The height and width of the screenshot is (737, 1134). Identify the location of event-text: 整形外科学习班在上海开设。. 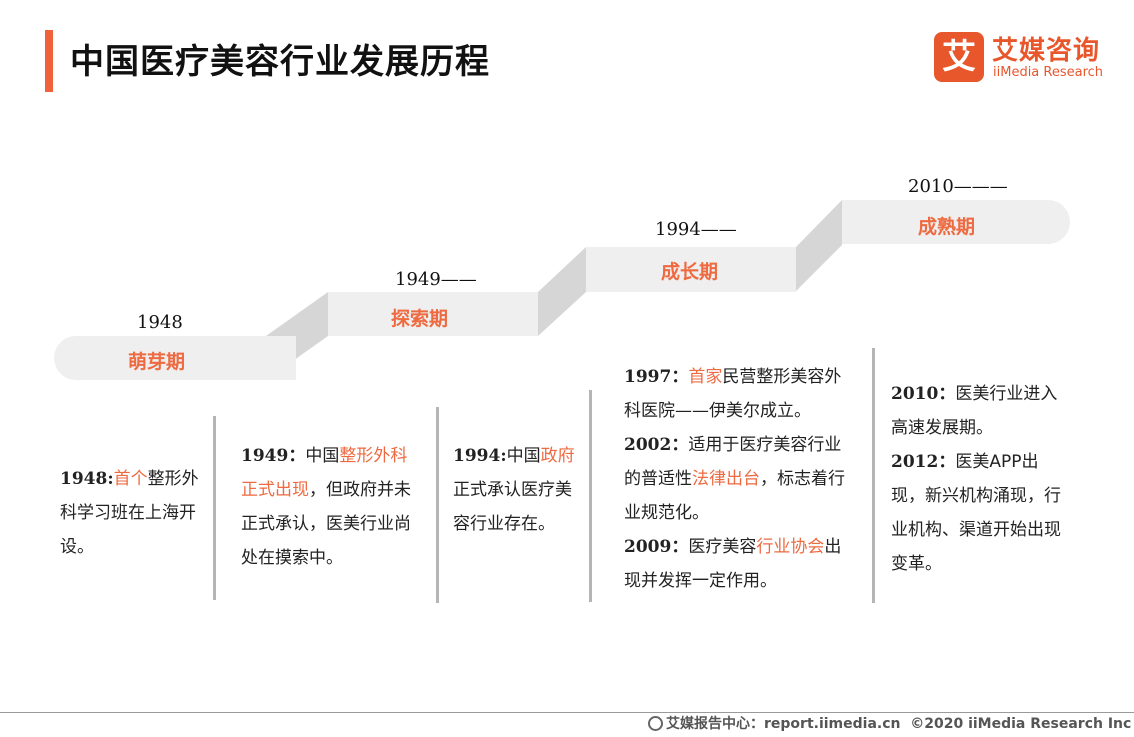
(129, 513).